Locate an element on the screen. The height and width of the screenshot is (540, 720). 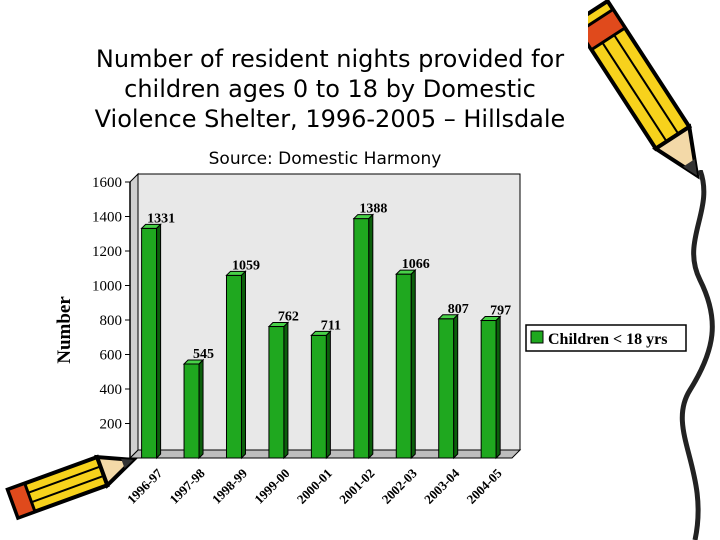
y-axis-title: Number is located at coordinates (64, 330).